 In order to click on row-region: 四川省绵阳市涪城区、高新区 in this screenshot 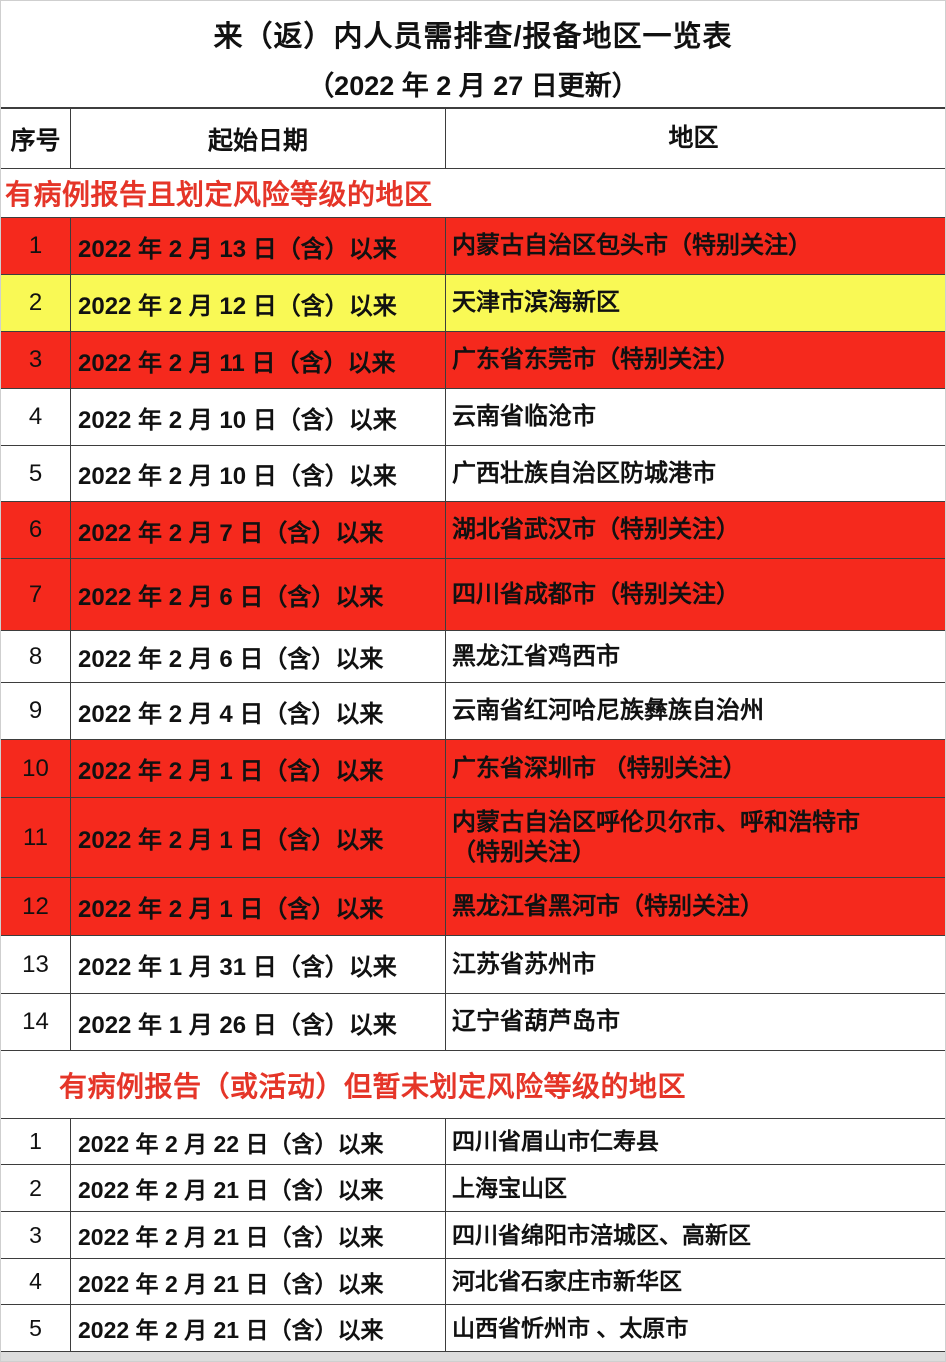, I will do `click(601, 1234)`.